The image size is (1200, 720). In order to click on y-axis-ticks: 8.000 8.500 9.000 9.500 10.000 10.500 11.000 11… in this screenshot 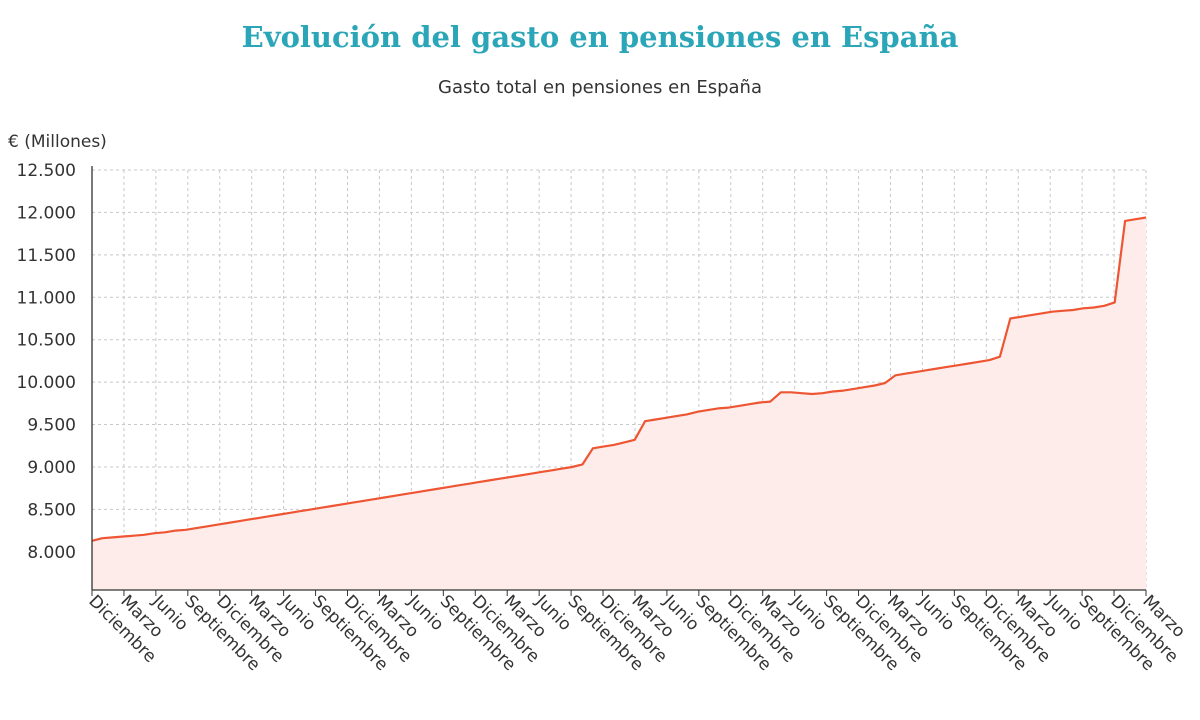, I will do `click(46, 362)`.